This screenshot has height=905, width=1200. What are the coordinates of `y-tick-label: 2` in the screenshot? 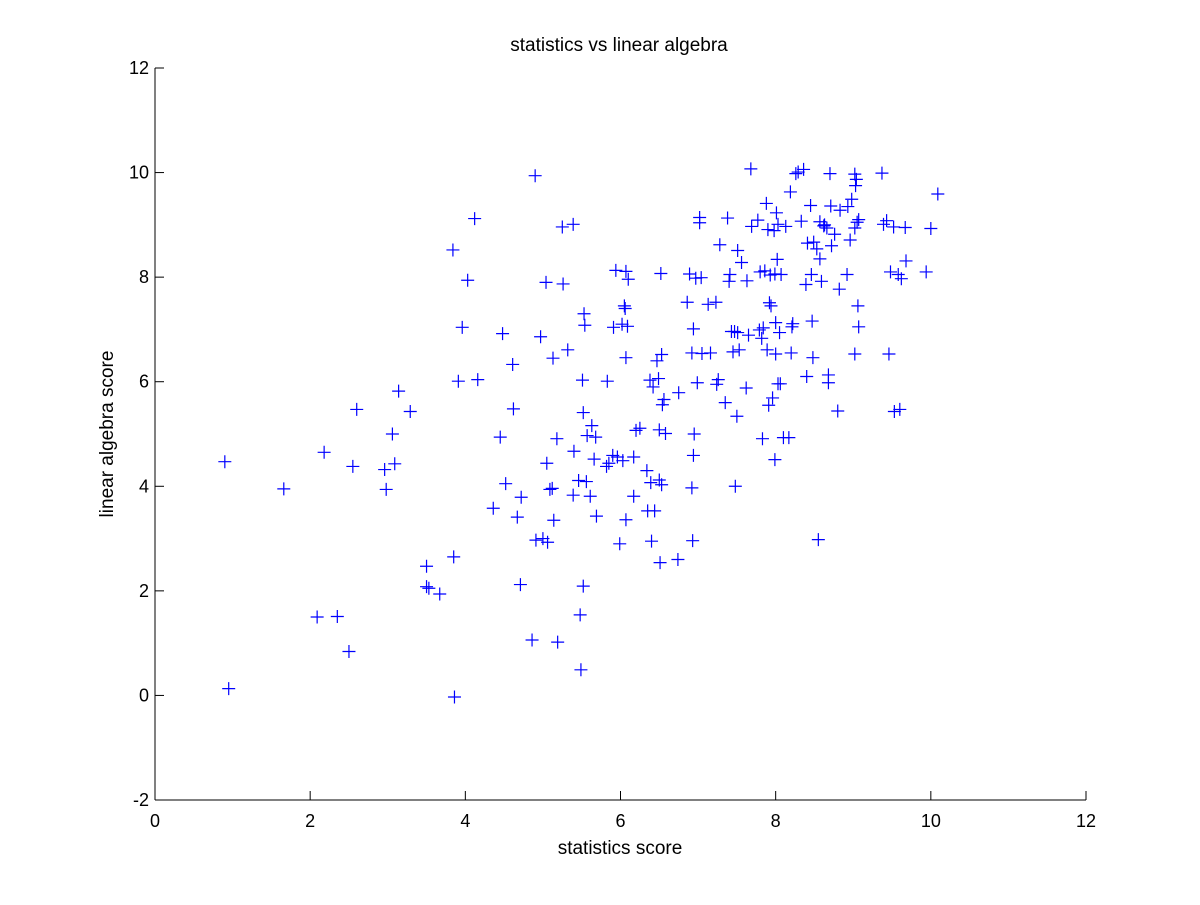 It's located at (144, 591).